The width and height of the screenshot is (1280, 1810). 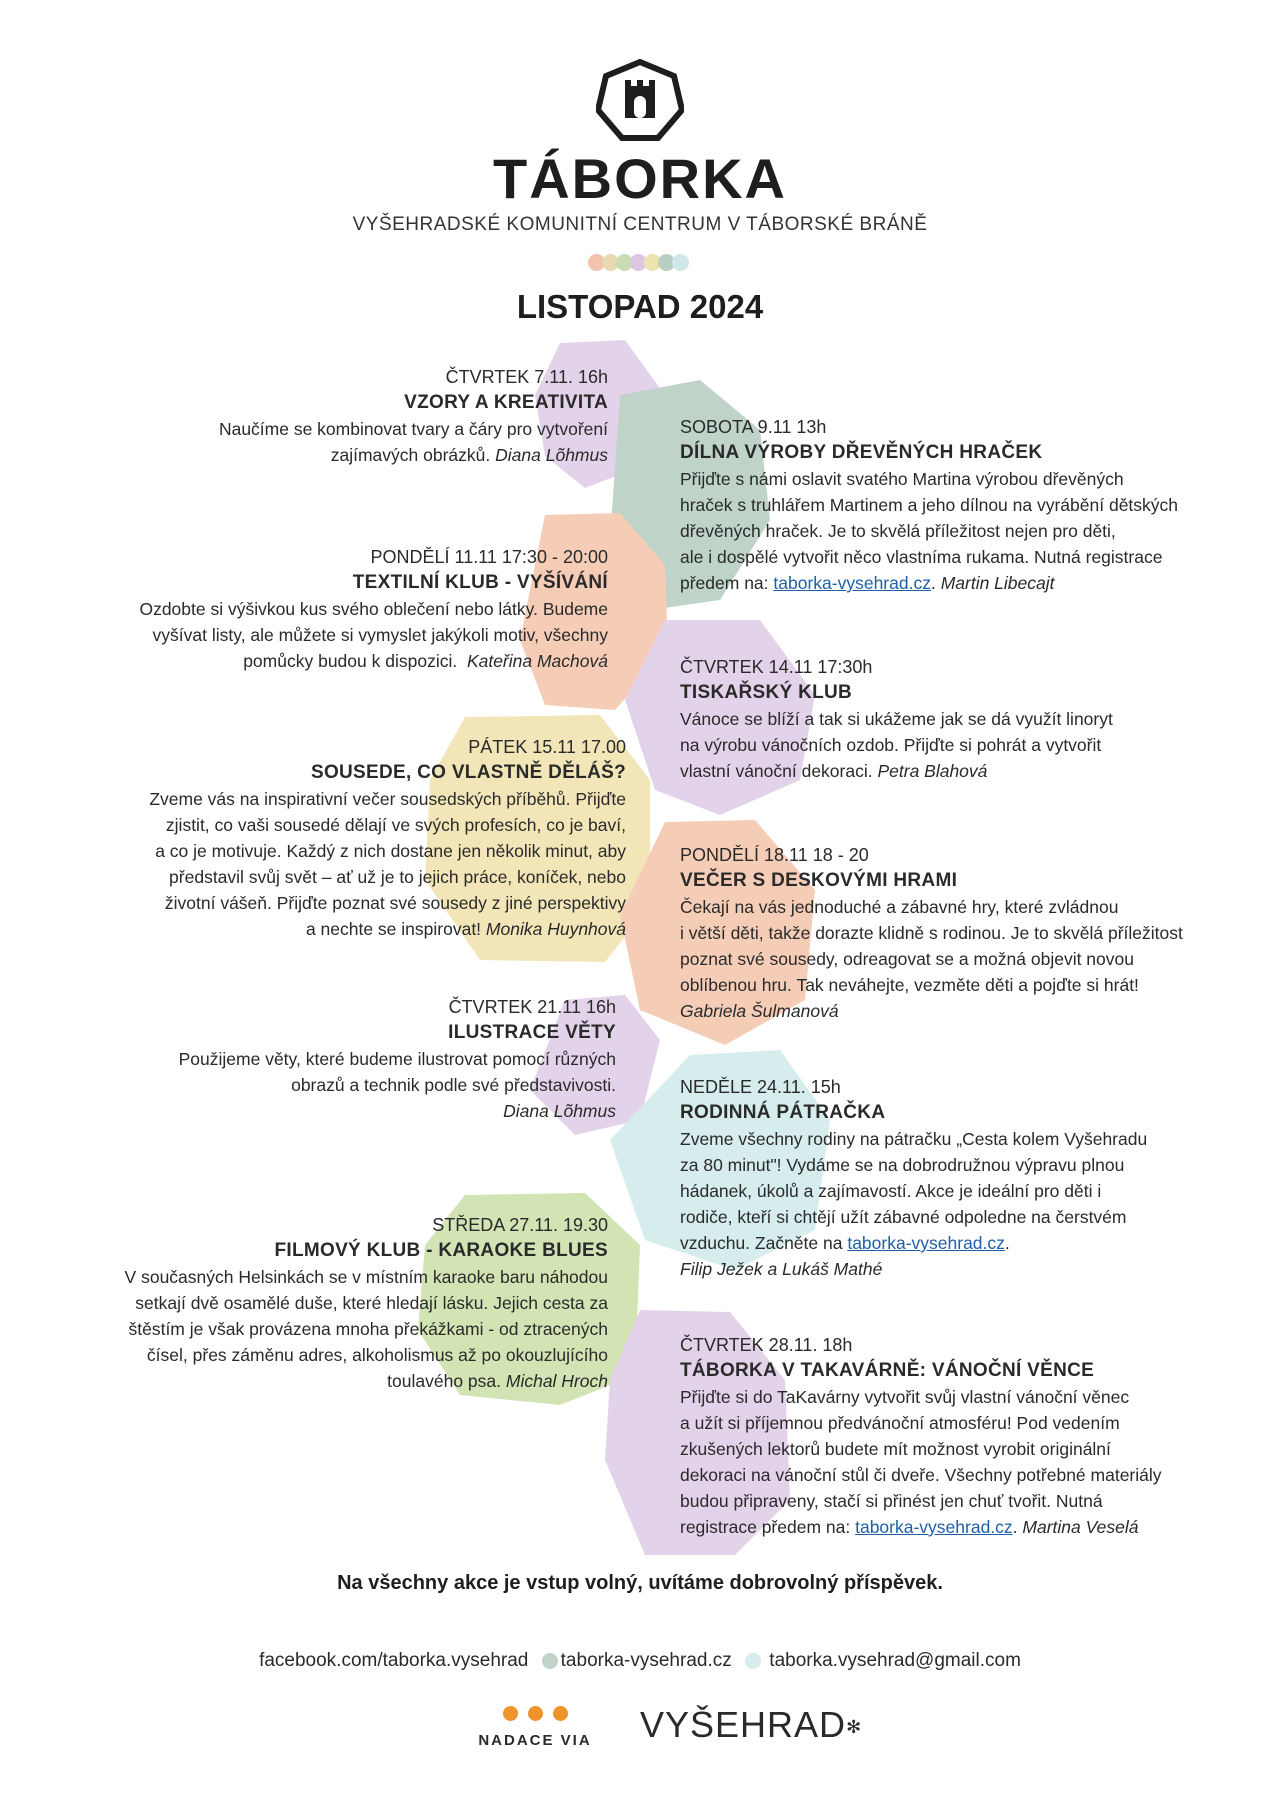 What do you see at coordinates (480, 582) in the screenshot?
I see `event-title: TEXTILNÍ KLUB - VYŠÍVÁNÍ` at bounding box center [480, 582].